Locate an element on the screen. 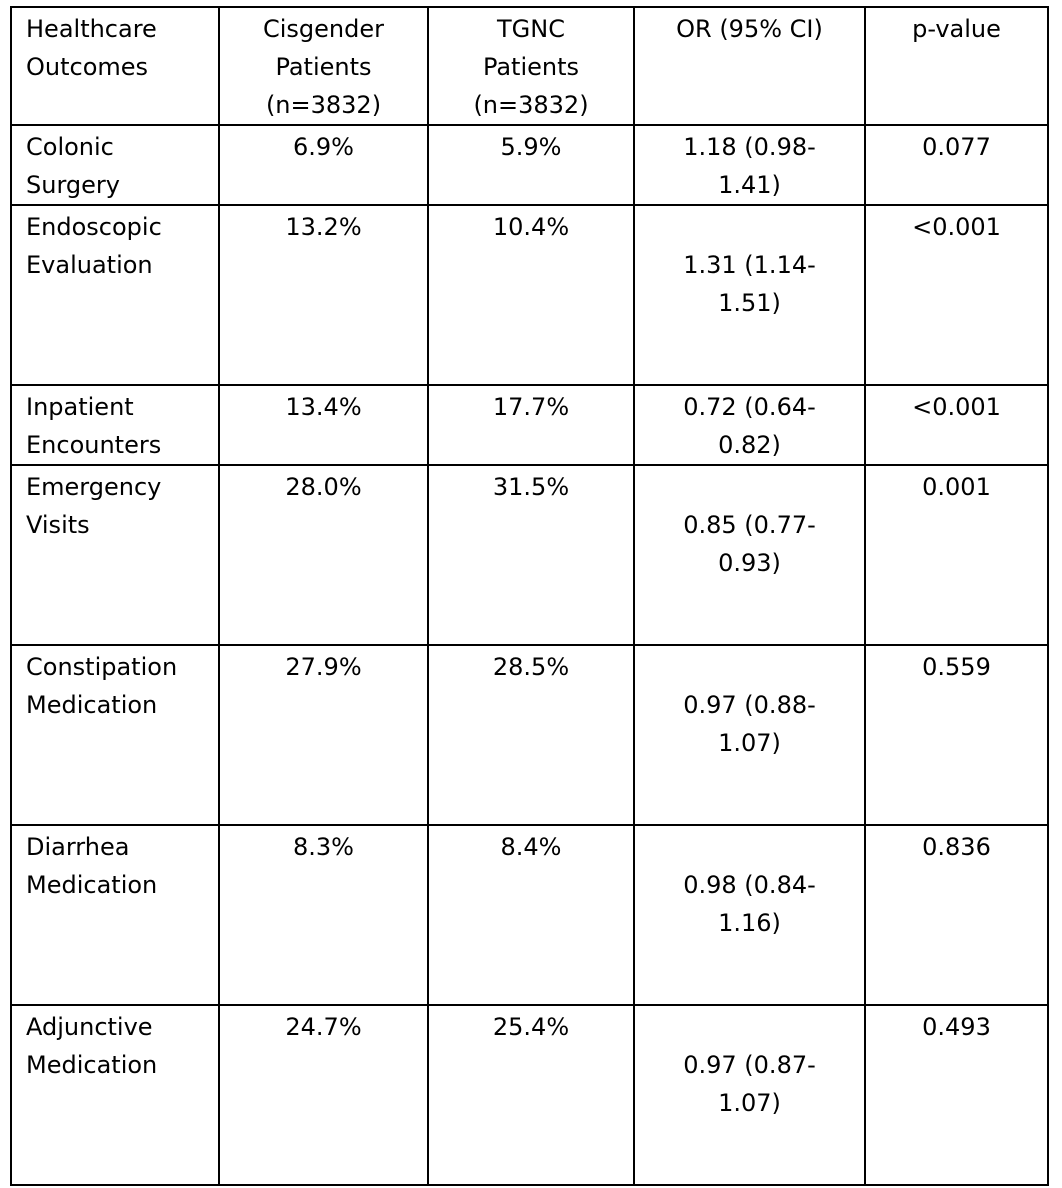 The image size is (1062, 1188). p-value-cell: 0.836 is located at coordinates (956, 915).